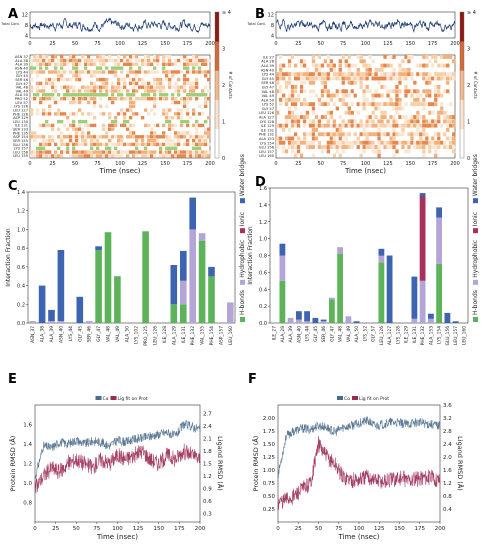  Describe the element at coordinates (117, 537) in the screenshot. I see `xlabel: Time (nsec)` at that location.